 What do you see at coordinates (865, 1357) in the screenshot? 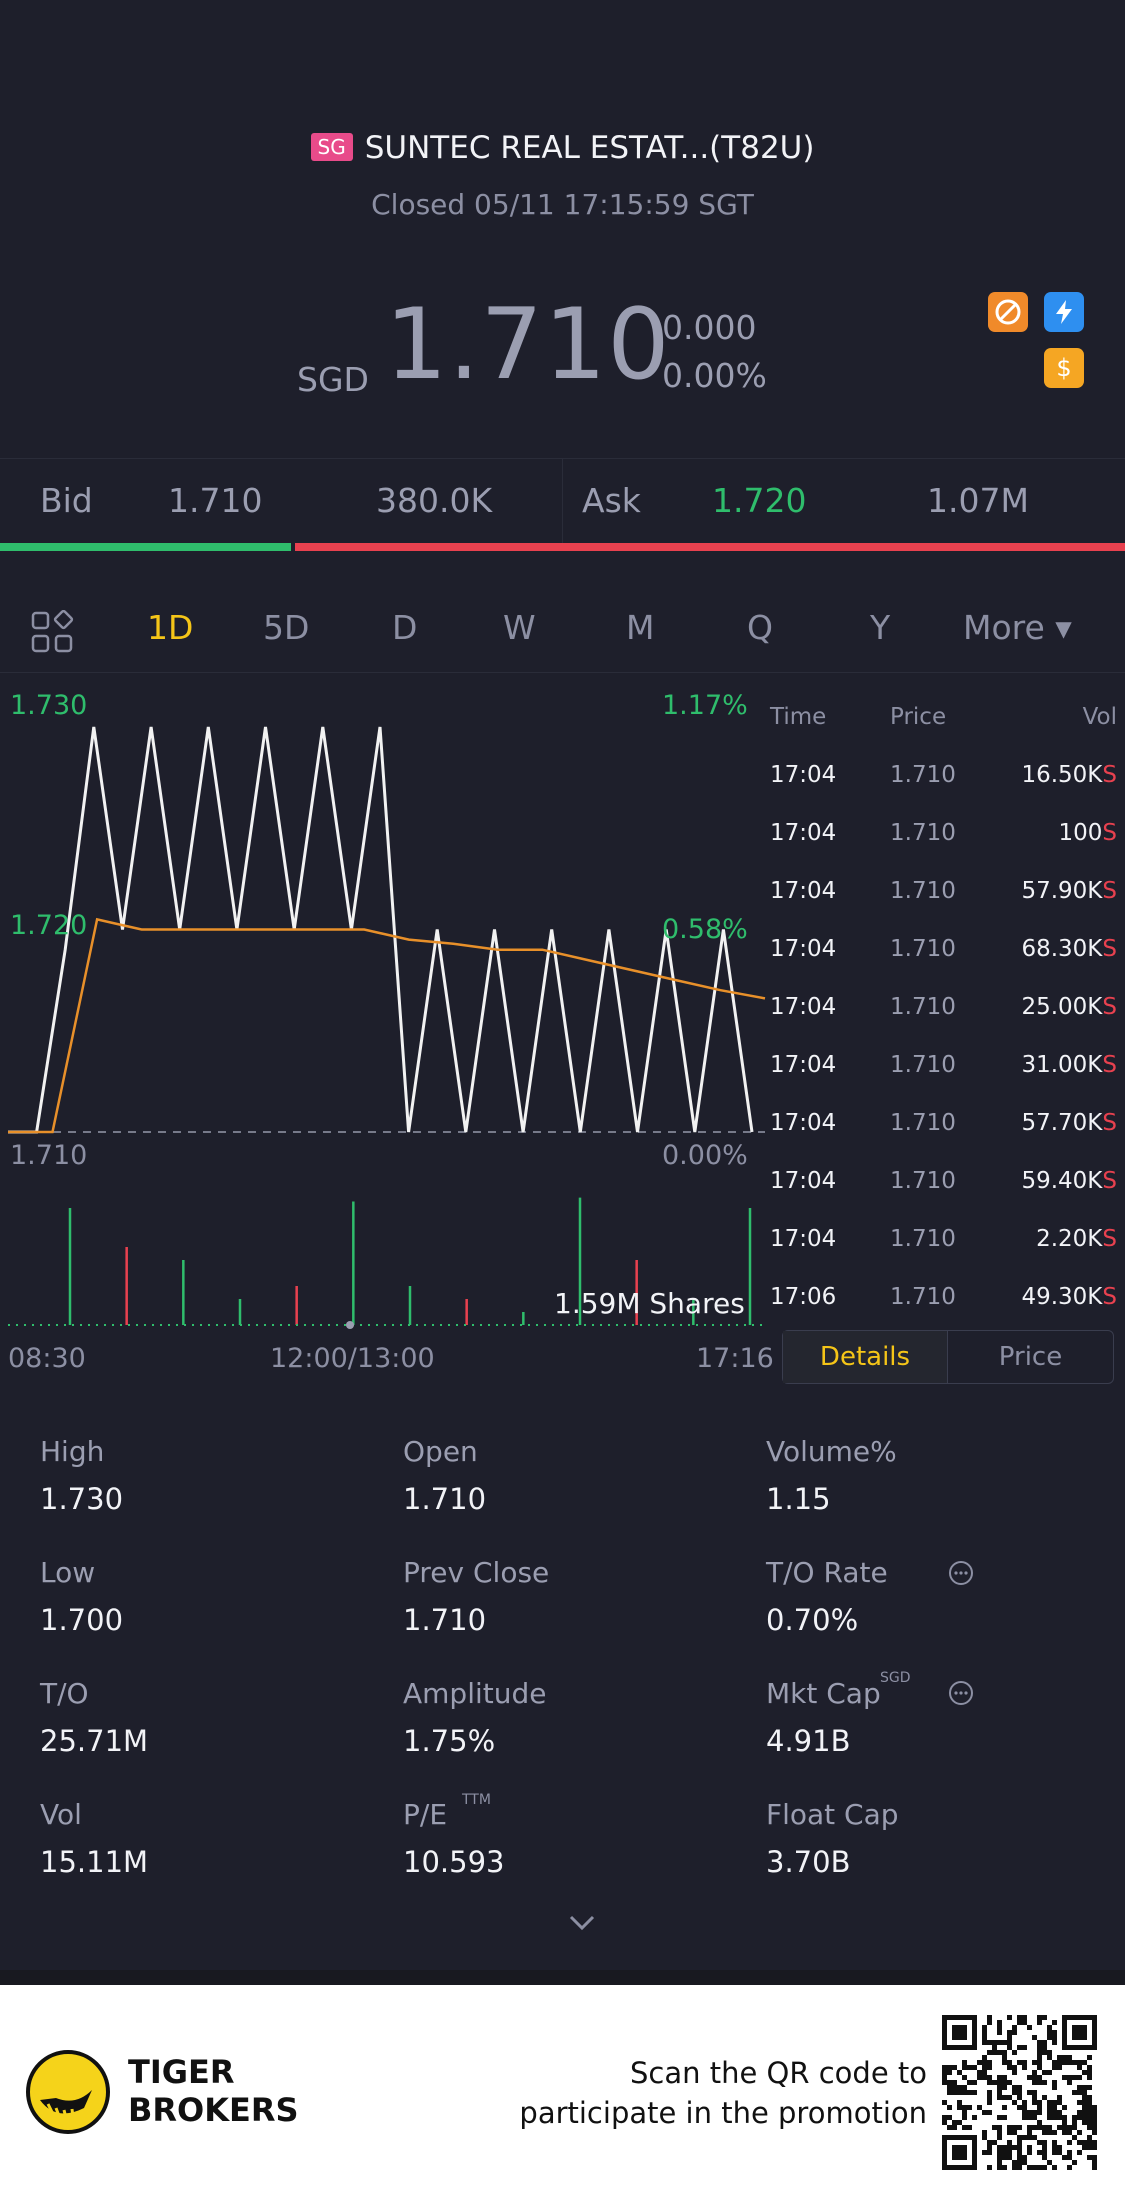
I see `details-tab: Details` at bounding box center [865, 1357].